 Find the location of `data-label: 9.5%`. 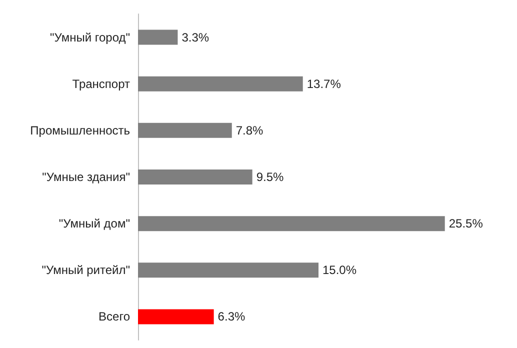

data-label: 9.5% is located at coordinates (270, 177).